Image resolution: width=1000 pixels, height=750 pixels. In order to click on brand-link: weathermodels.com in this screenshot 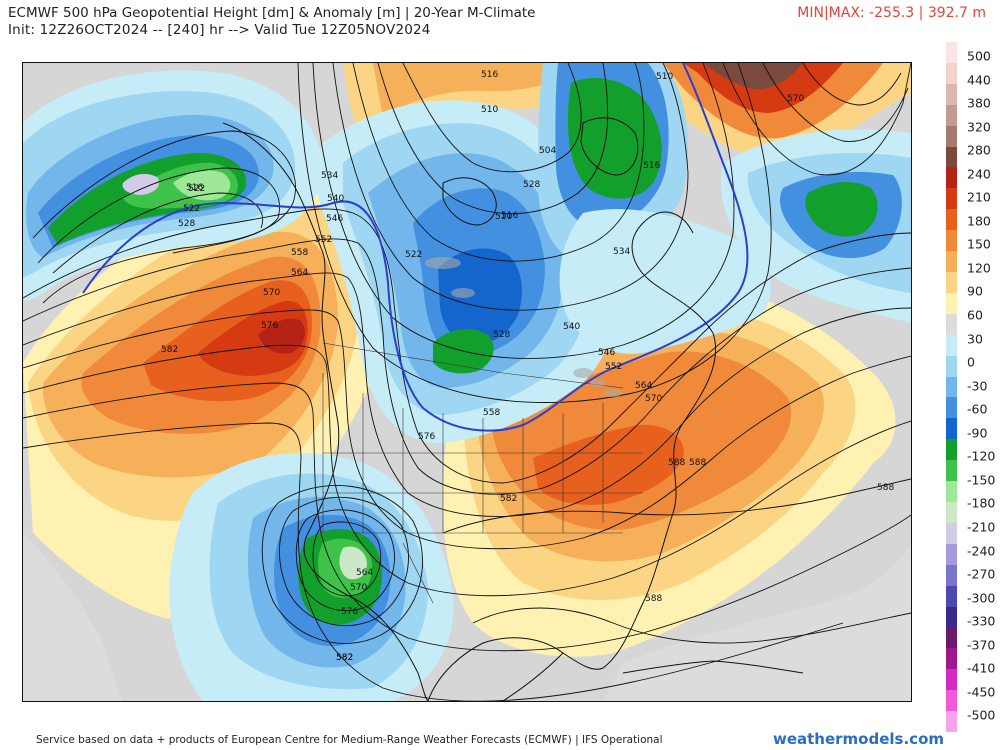, I will do `click(858, 739)`.